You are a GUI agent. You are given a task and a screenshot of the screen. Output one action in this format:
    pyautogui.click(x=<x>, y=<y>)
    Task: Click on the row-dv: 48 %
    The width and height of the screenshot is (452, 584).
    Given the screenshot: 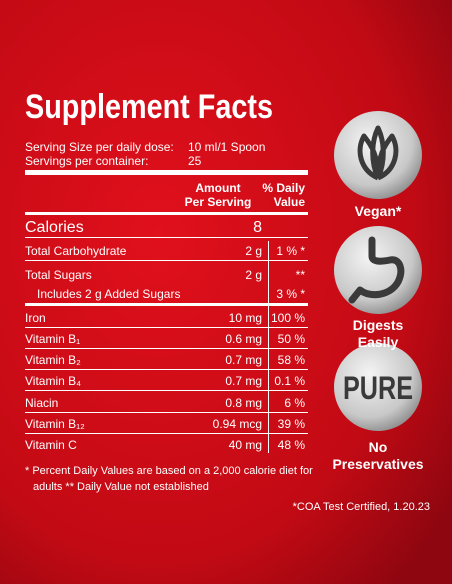 What is the action you would take?
    pyautogui.click(x=292, y=445)
    